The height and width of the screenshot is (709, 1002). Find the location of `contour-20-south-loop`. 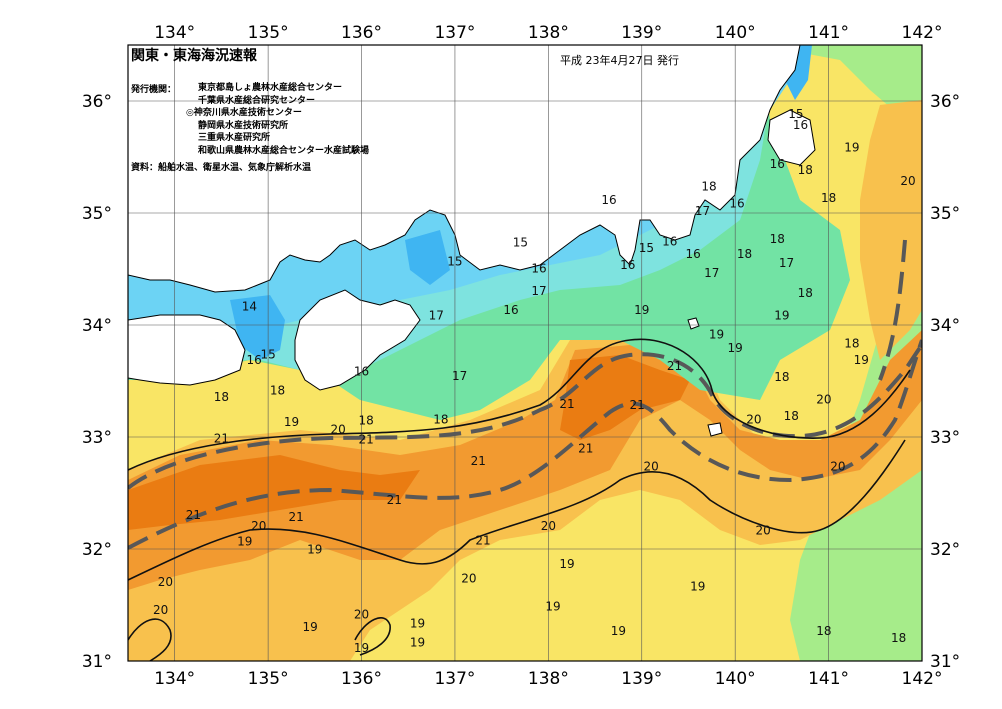

contour-20-south-loop is located at coordinates (372, 636).